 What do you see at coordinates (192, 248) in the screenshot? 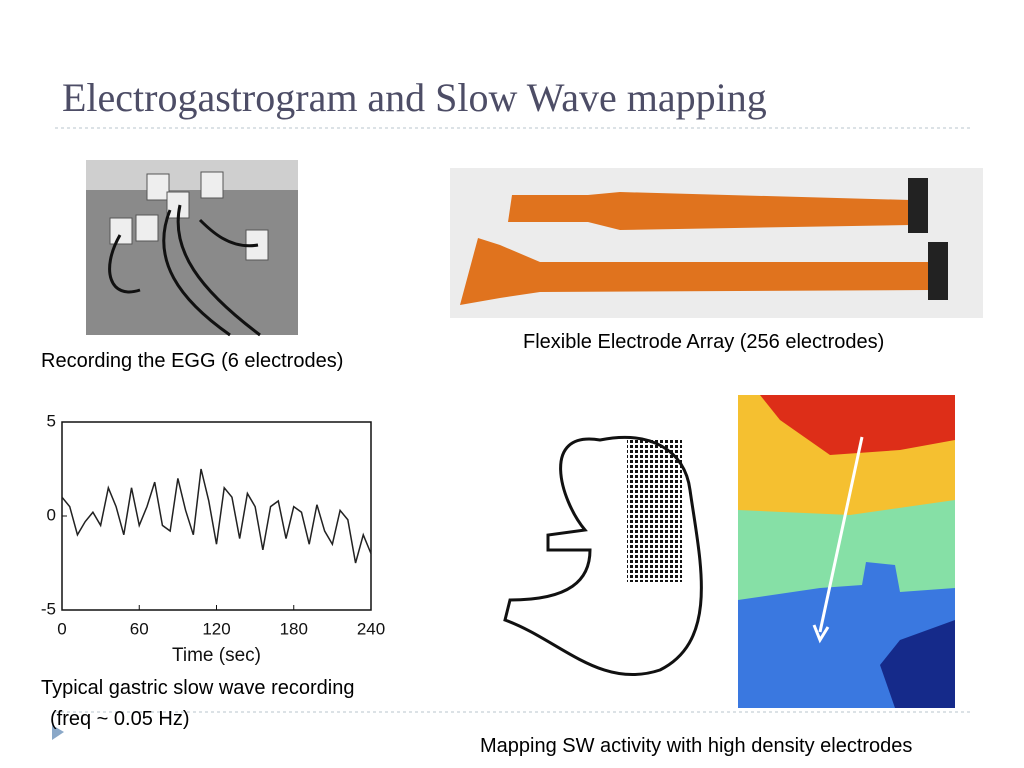
I see `egg-photo` at bounding box center [192, 248].